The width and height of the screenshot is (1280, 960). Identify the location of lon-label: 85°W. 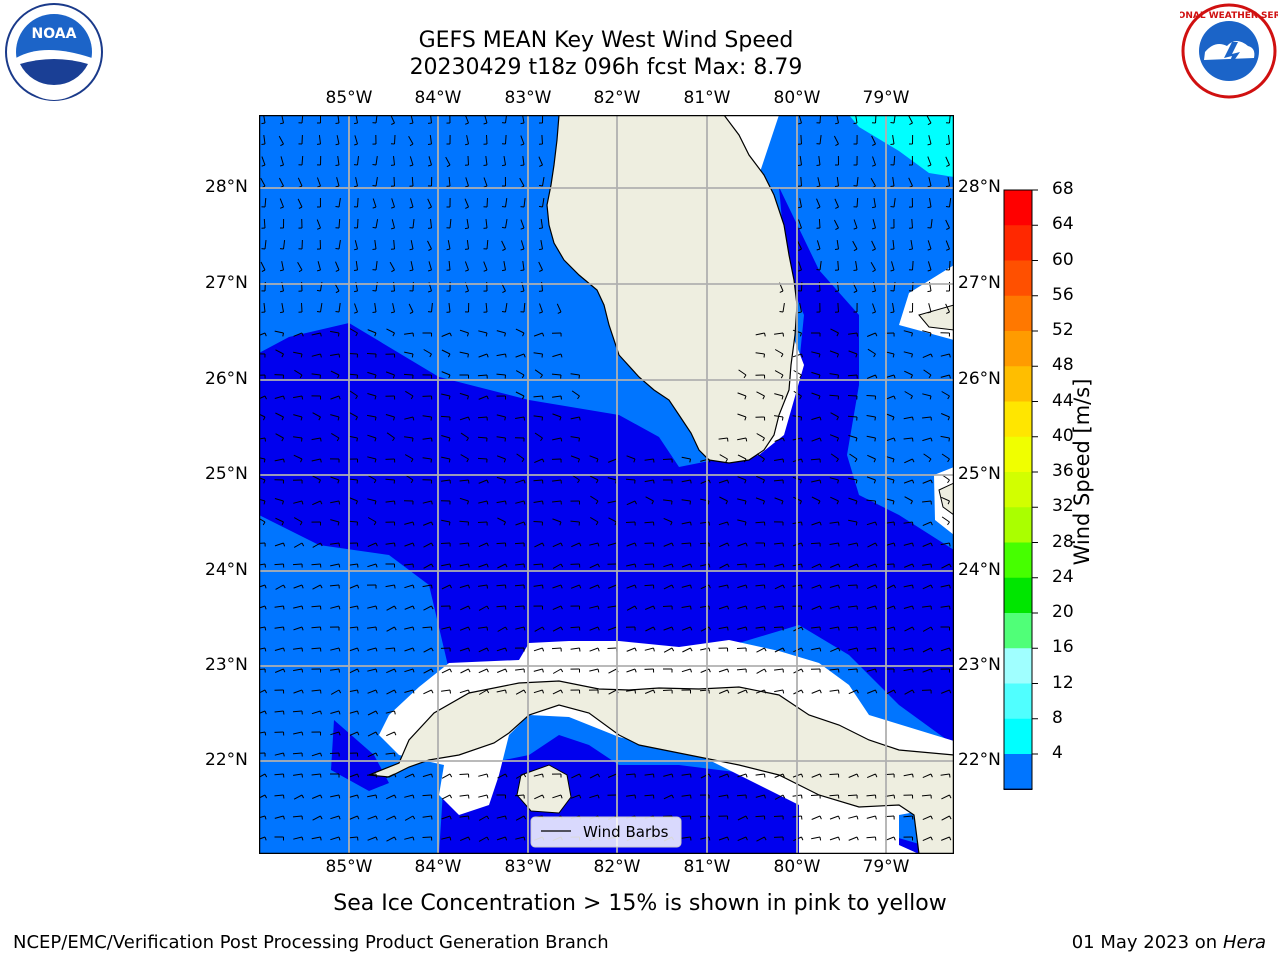
(349, 98).